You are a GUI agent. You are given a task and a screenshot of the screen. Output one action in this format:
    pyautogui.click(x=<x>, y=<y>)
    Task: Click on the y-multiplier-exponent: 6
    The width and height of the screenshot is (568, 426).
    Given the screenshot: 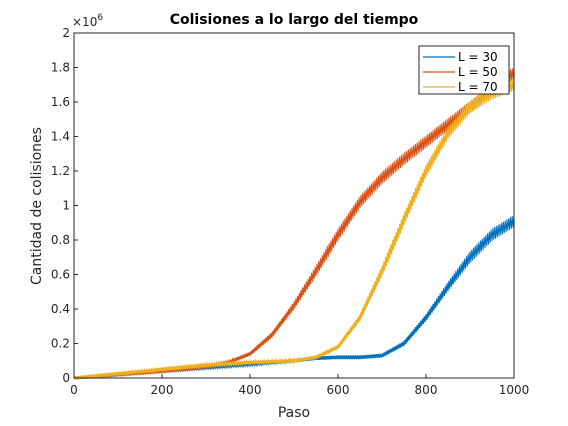 What is the action you would take?
    pyautogui.click(x=100, y=18)
    